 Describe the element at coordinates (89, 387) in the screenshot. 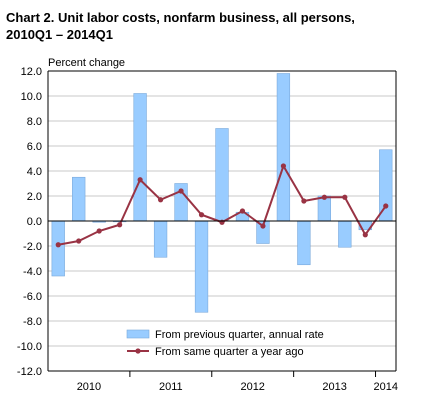

I see `x-tick-label: 2010` at that location.